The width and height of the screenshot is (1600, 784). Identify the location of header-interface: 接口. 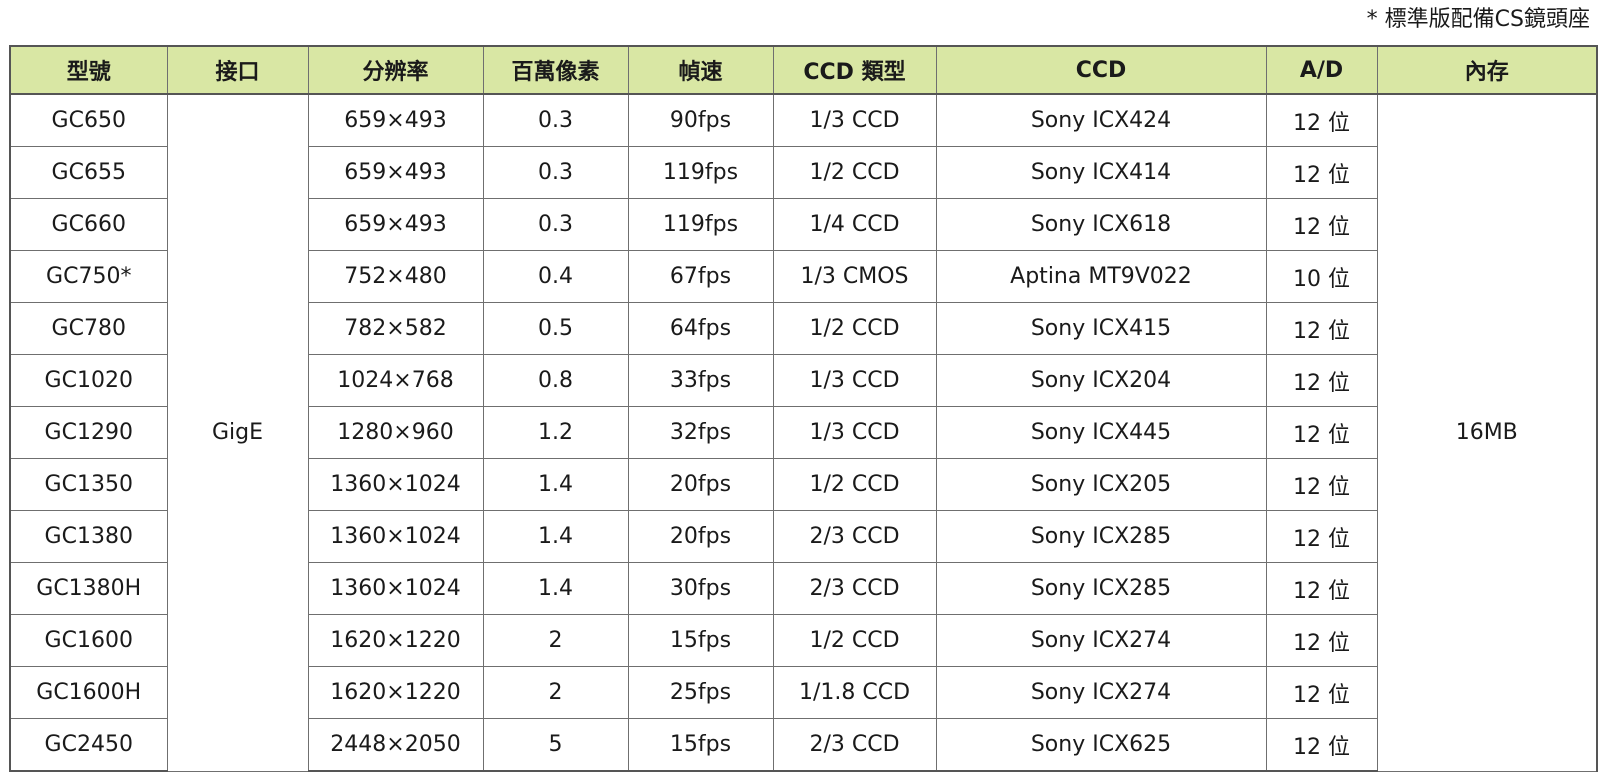
(237, 70).